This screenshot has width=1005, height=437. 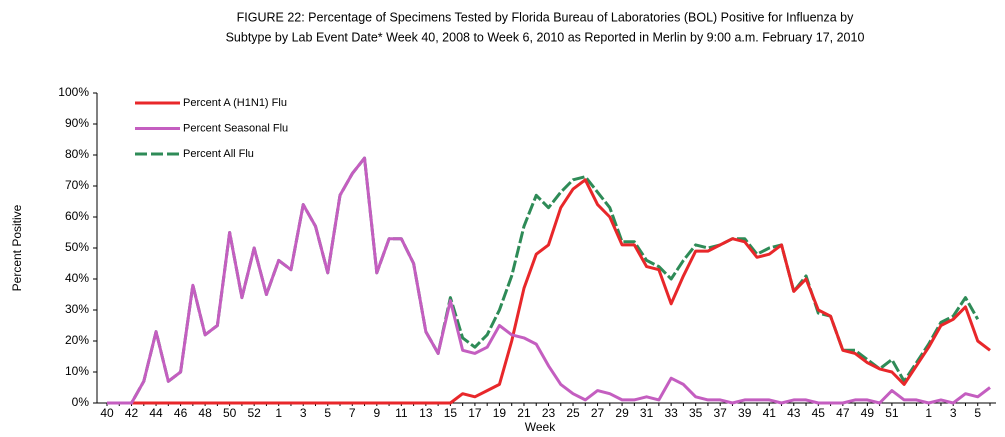 I want to click on x-tick-label: 21, so click(x=524, y=413).